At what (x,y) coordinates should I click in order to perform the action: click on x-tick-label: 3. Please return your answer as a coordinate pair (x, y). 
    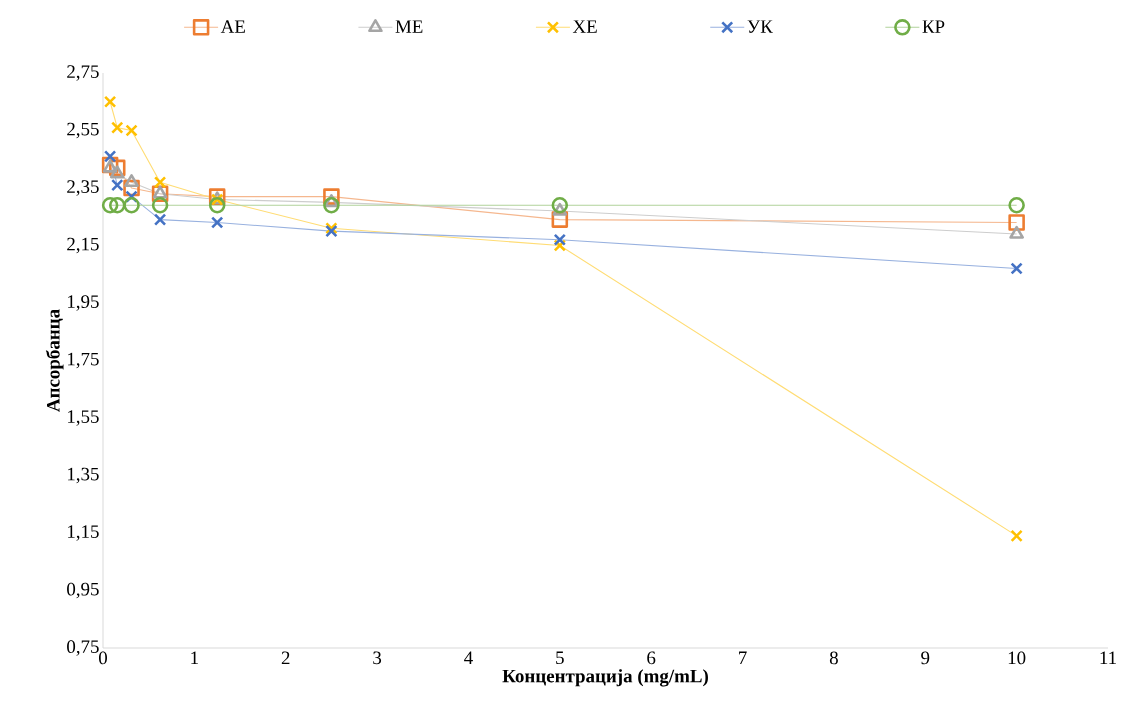
    Looking at the image, I should click on (377, 658).